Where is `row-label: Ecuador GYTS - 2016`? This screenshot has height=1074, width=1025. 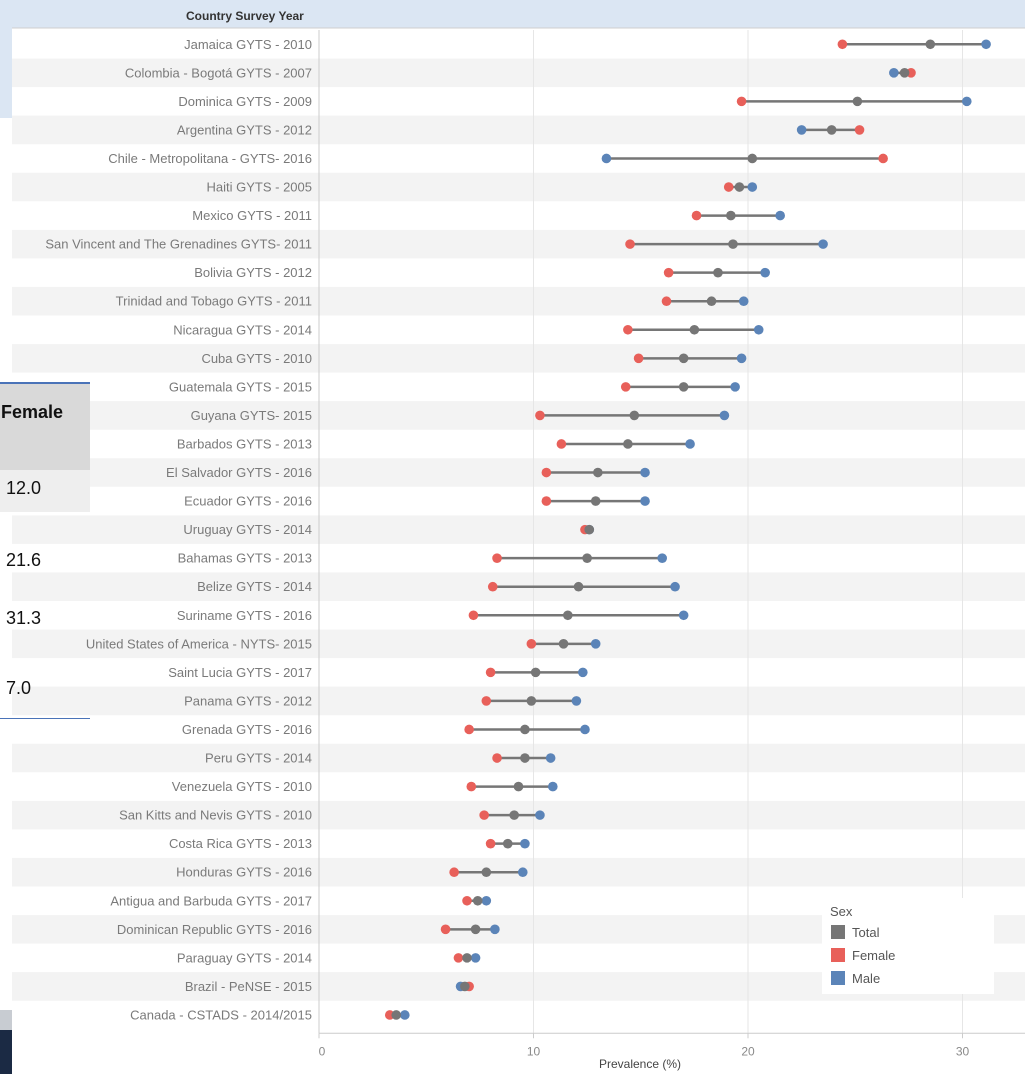
row-label: Ecuador GYTS - 2016 is located at coordinates (248, 501).